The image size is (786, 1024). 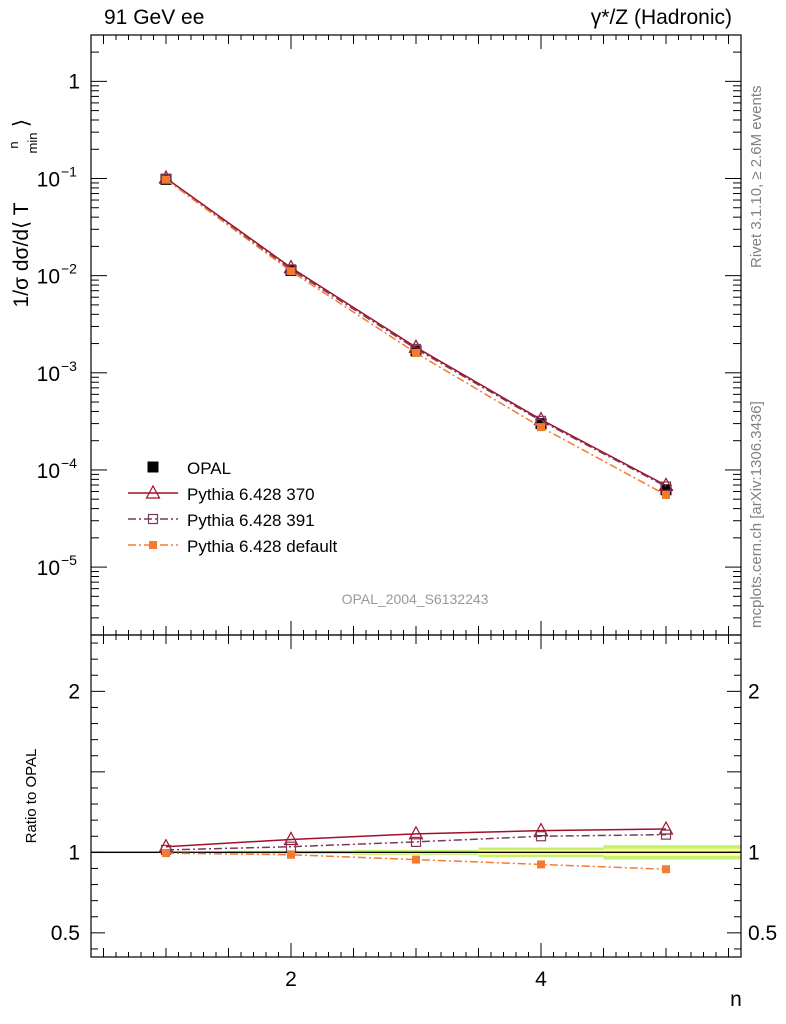 What do you see at coordinates (21, 123) in the screenshot?
I see `y-axis-label-close: ⟩` at bounding box center [21, 123].